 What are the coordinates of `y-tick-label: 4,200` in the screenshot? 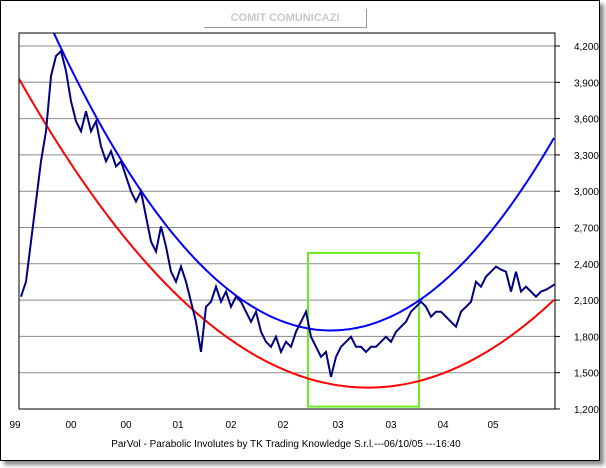 It's located at (586, 47).